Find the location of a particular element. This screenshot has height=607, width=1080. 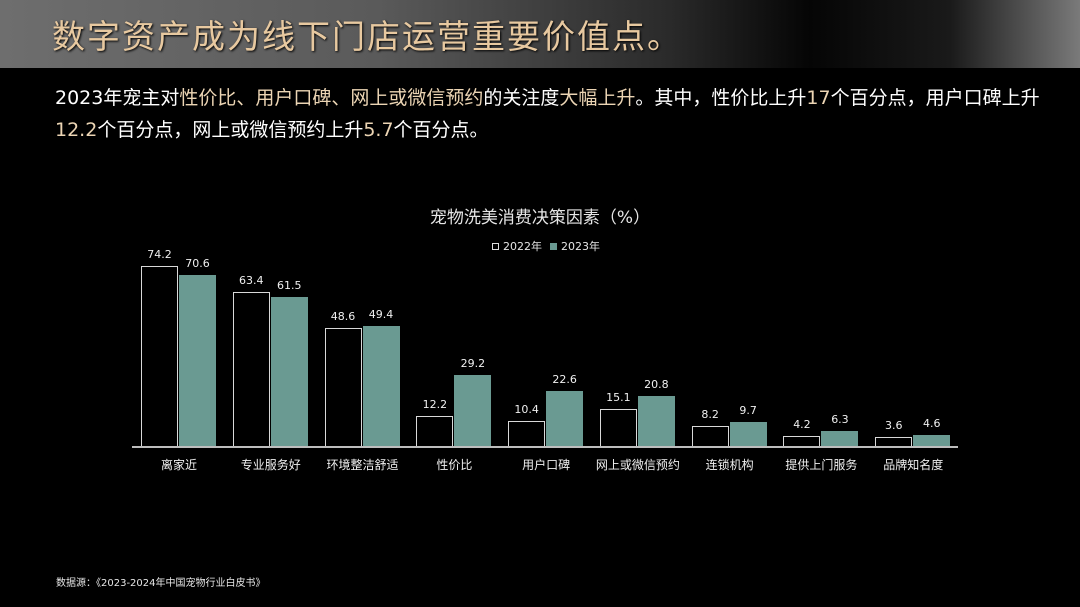

data-label: 70.6 is located at coordinates (197, 263).